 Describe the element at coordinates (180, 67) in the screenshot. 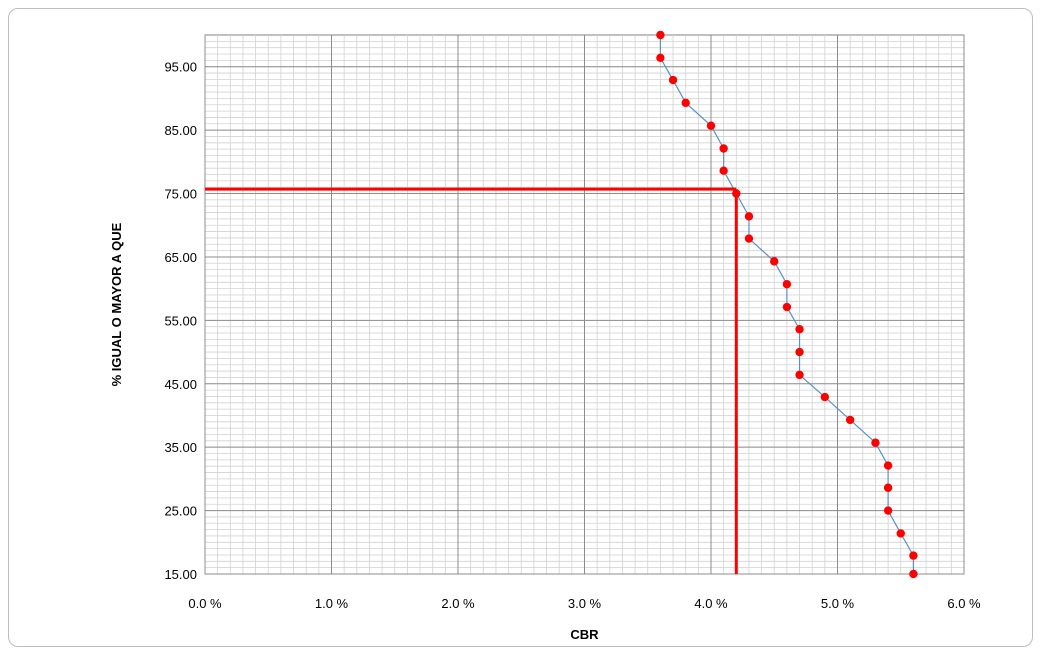

I see `y-tick-label: 95.00` at that location.